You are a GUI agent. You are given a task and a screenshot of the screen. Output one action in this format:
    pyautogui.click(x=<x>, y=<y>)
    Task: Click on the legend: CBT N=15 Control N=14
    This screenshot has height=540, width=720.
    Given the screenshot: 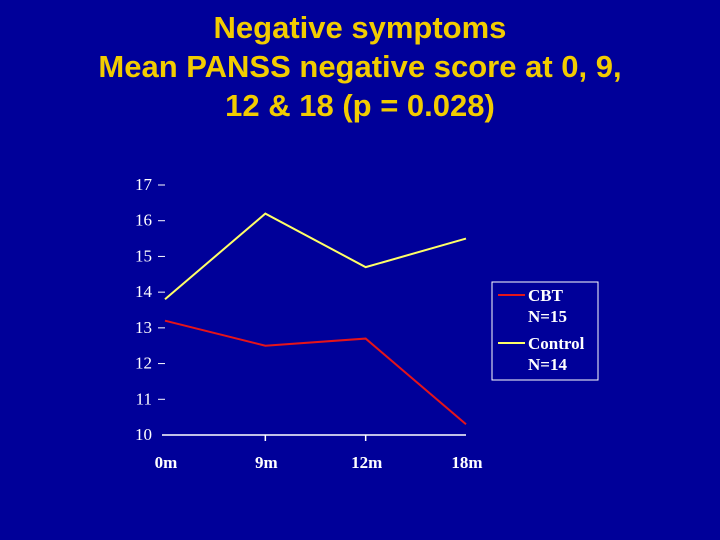 What is the action you would take?
    pyautogui.click(x=545, y=331)
    